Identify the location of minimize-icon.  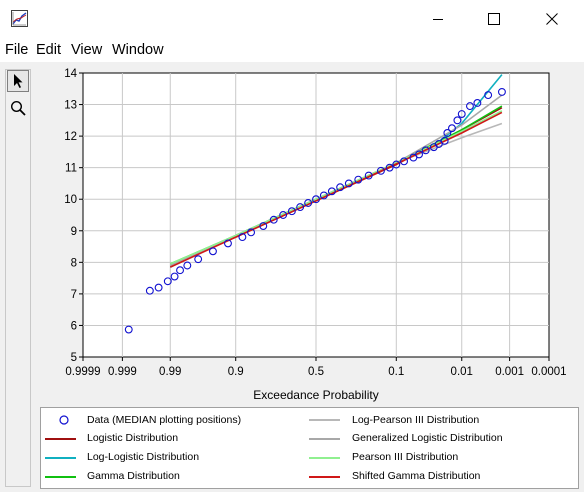
(438, 19).